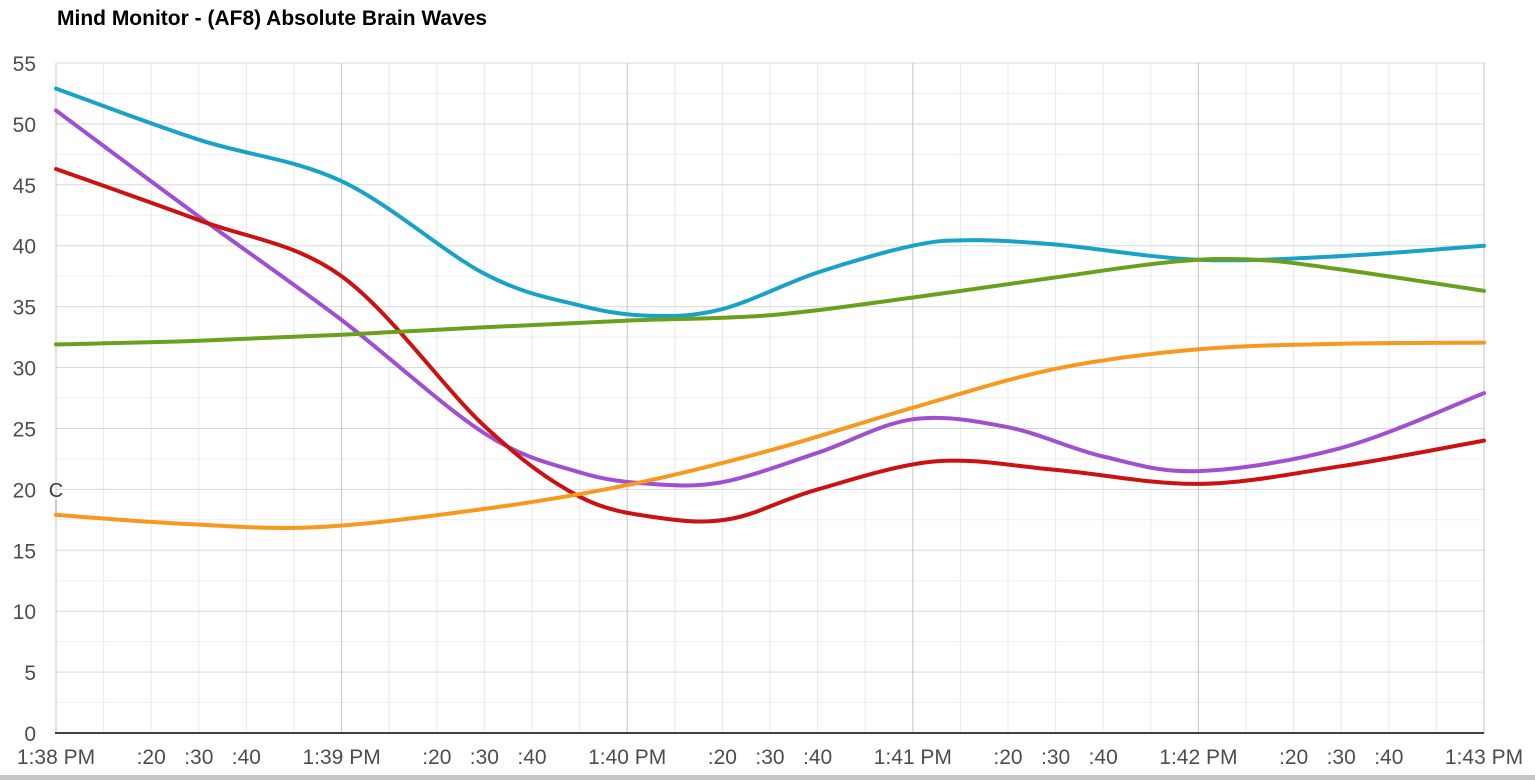 The image size is (1535, 780). What do you see at coordinates (627, 757) in the screenshot?
I see `x-tick-label: 1:40 PM` at bounding box center [627, 757].